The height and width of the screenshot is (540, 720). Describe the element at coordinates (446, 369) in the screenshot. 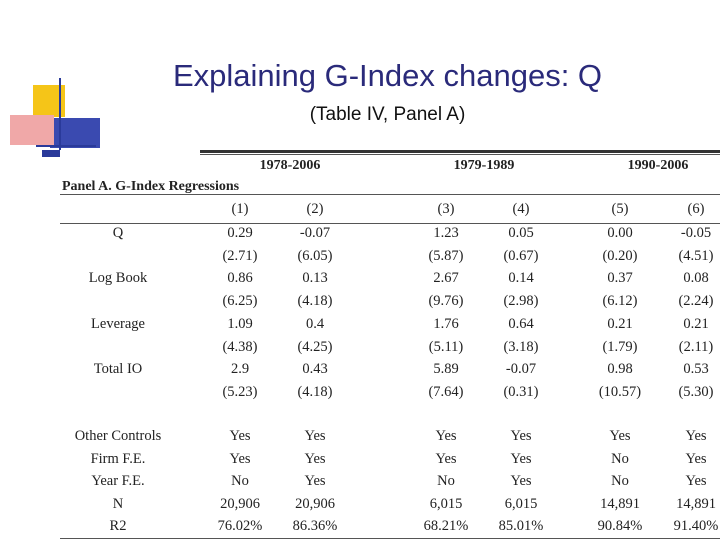

I see `table-cell: 5.89` at that location.